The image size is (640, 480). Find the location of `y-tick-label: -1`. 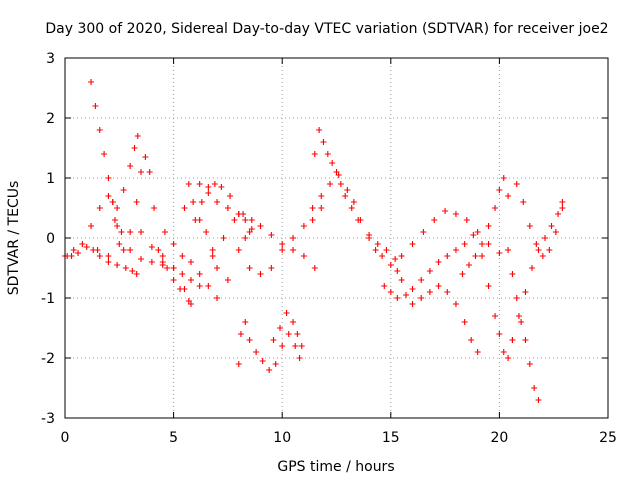

y-tick-label: -1 is located at coordinates (48, 299).